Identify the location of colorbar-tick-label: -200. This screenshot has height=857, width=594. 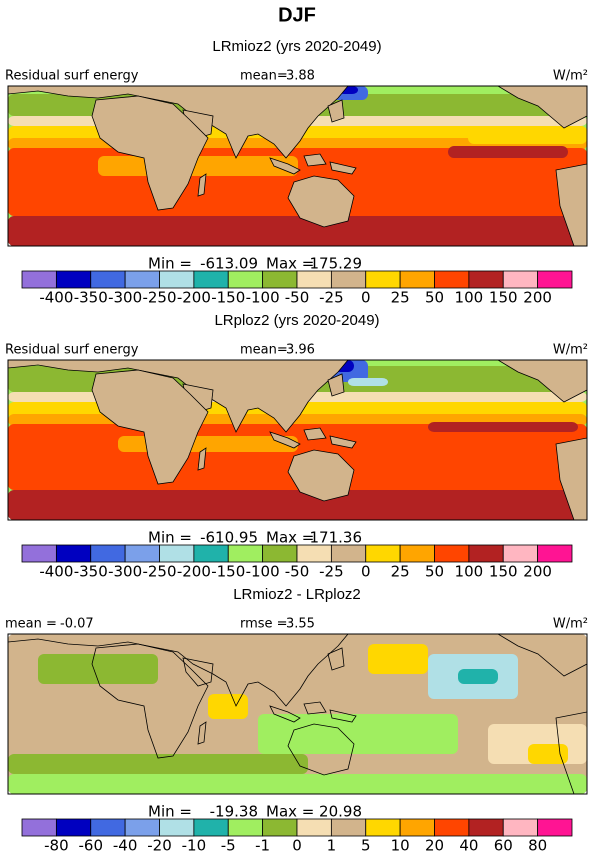
(194, 298).